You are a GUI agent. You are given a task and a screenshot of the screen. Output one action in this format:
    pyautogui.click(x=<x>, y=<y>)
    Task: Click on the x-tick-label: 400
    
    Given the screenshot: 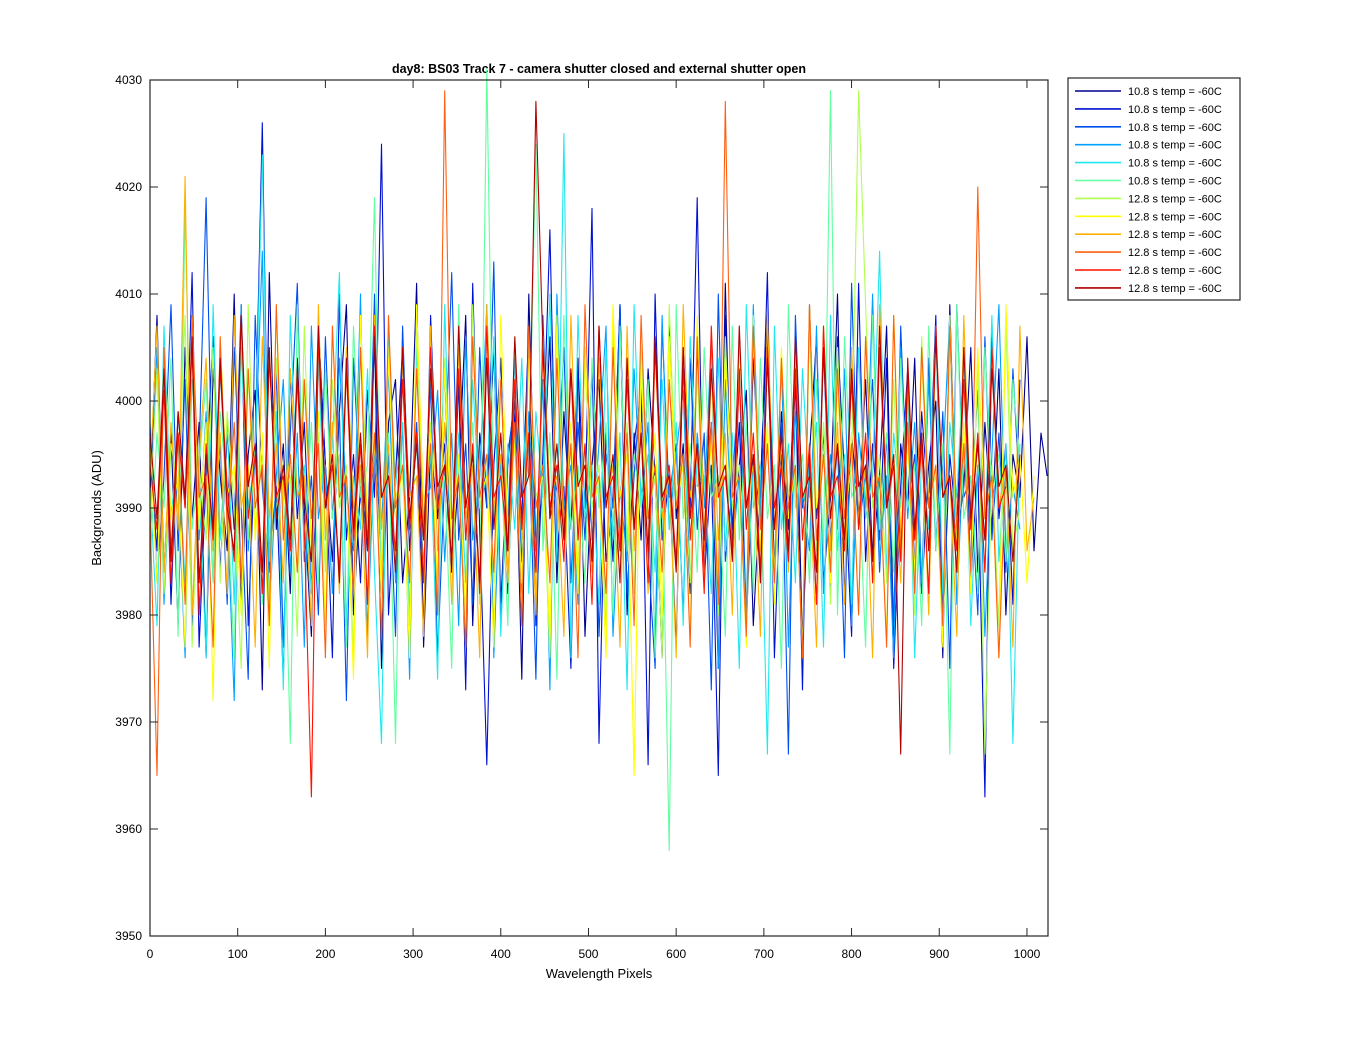 What is the action you would take?
    pyautogui.click(x=501, y=954)
    